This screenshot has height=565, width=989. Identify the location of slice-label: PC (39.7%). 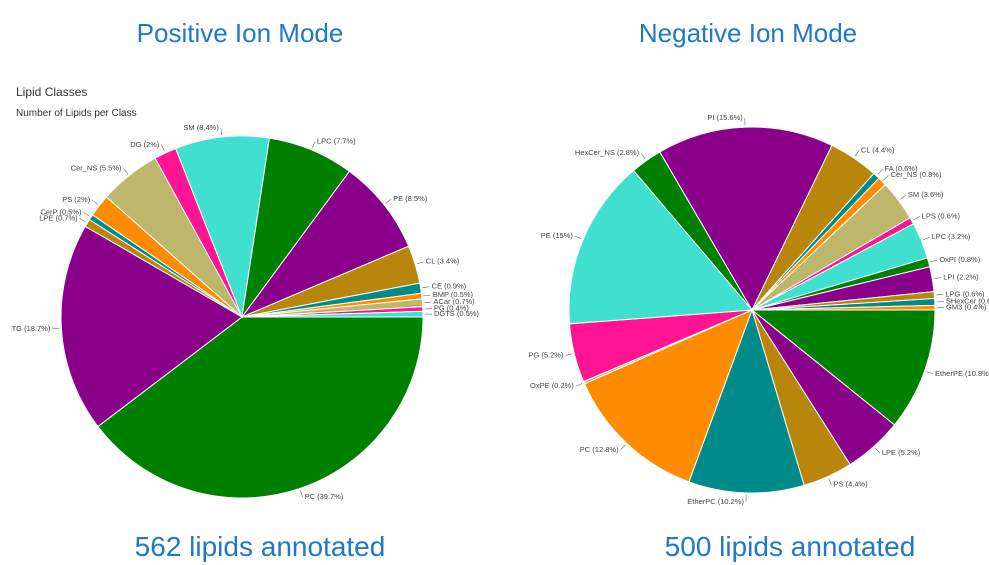
(324, 496).